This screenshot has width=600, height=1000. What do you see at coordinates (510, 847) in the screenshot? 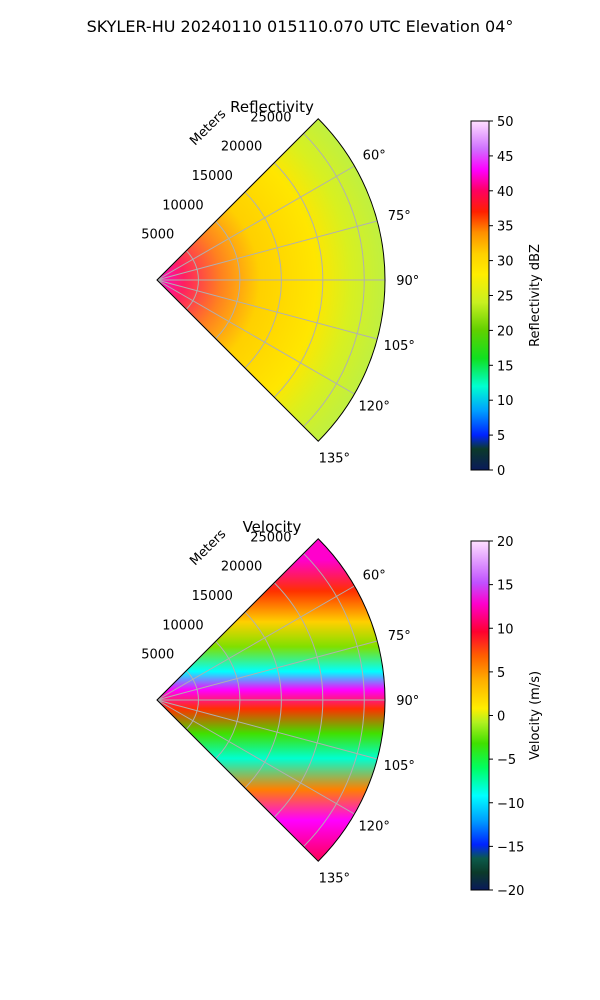
I see `colorbar-tick-label: −15` at bounding box center [510, 847].